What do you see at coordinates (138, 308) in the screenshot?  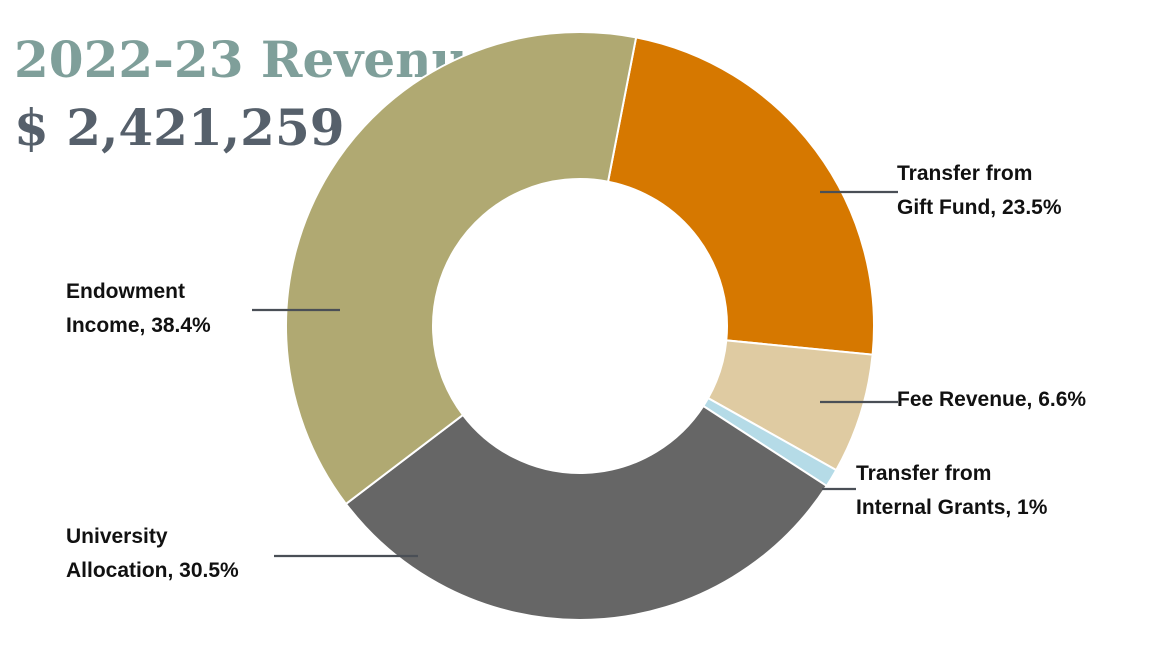 I see `slice-label-5: Endowment Income, 38.4%` at bounding box center [138, 308].